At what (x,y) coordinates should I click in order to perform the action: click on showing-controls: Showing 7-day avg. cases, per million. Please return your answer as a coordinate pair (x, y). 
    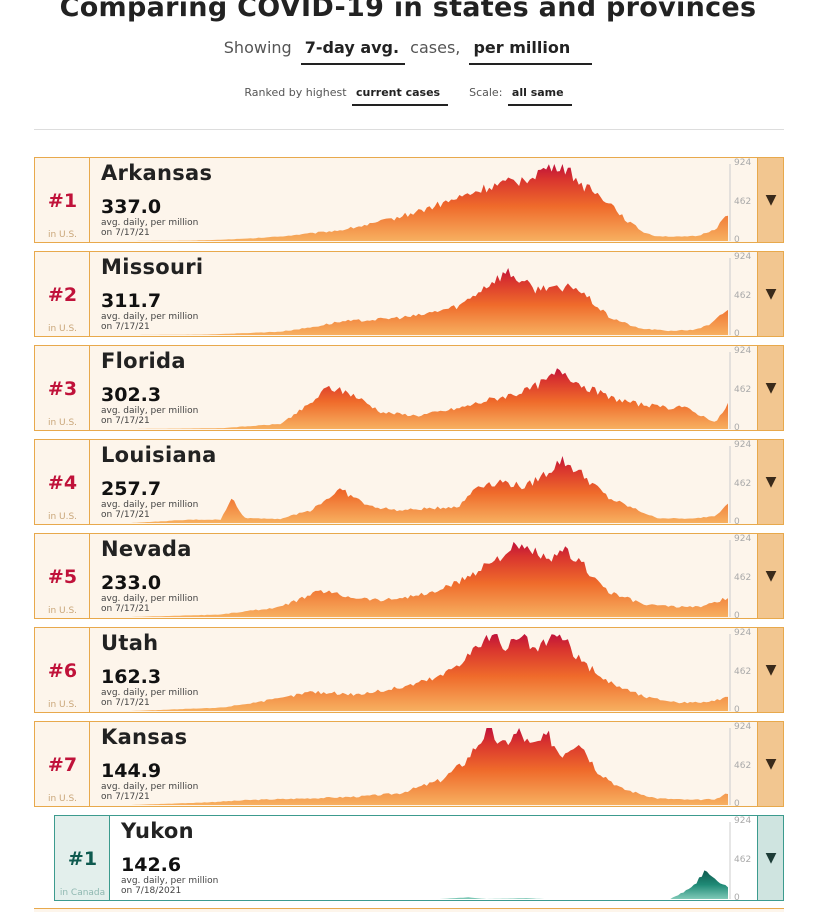
    Looking at the image, I should click on (408, 51).